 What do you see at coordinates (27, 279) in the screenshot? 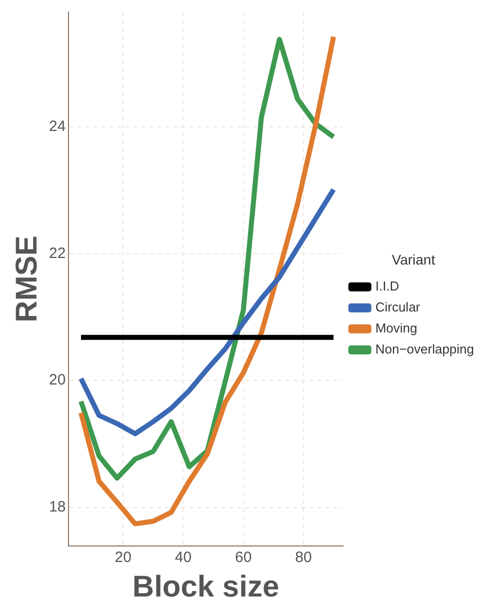
I see `y-axis-title: RMSE` at bounding box center [27, 279].